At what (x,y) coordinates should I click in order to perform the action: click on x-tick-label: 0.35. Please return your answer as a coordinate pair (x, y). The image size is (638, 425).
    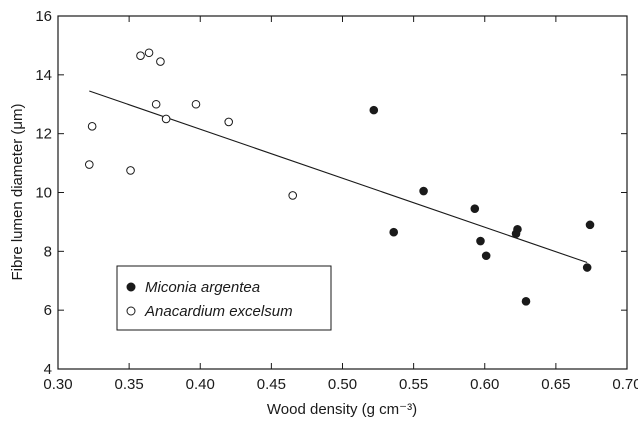
    Looking at the image, I should click on (129, 384).